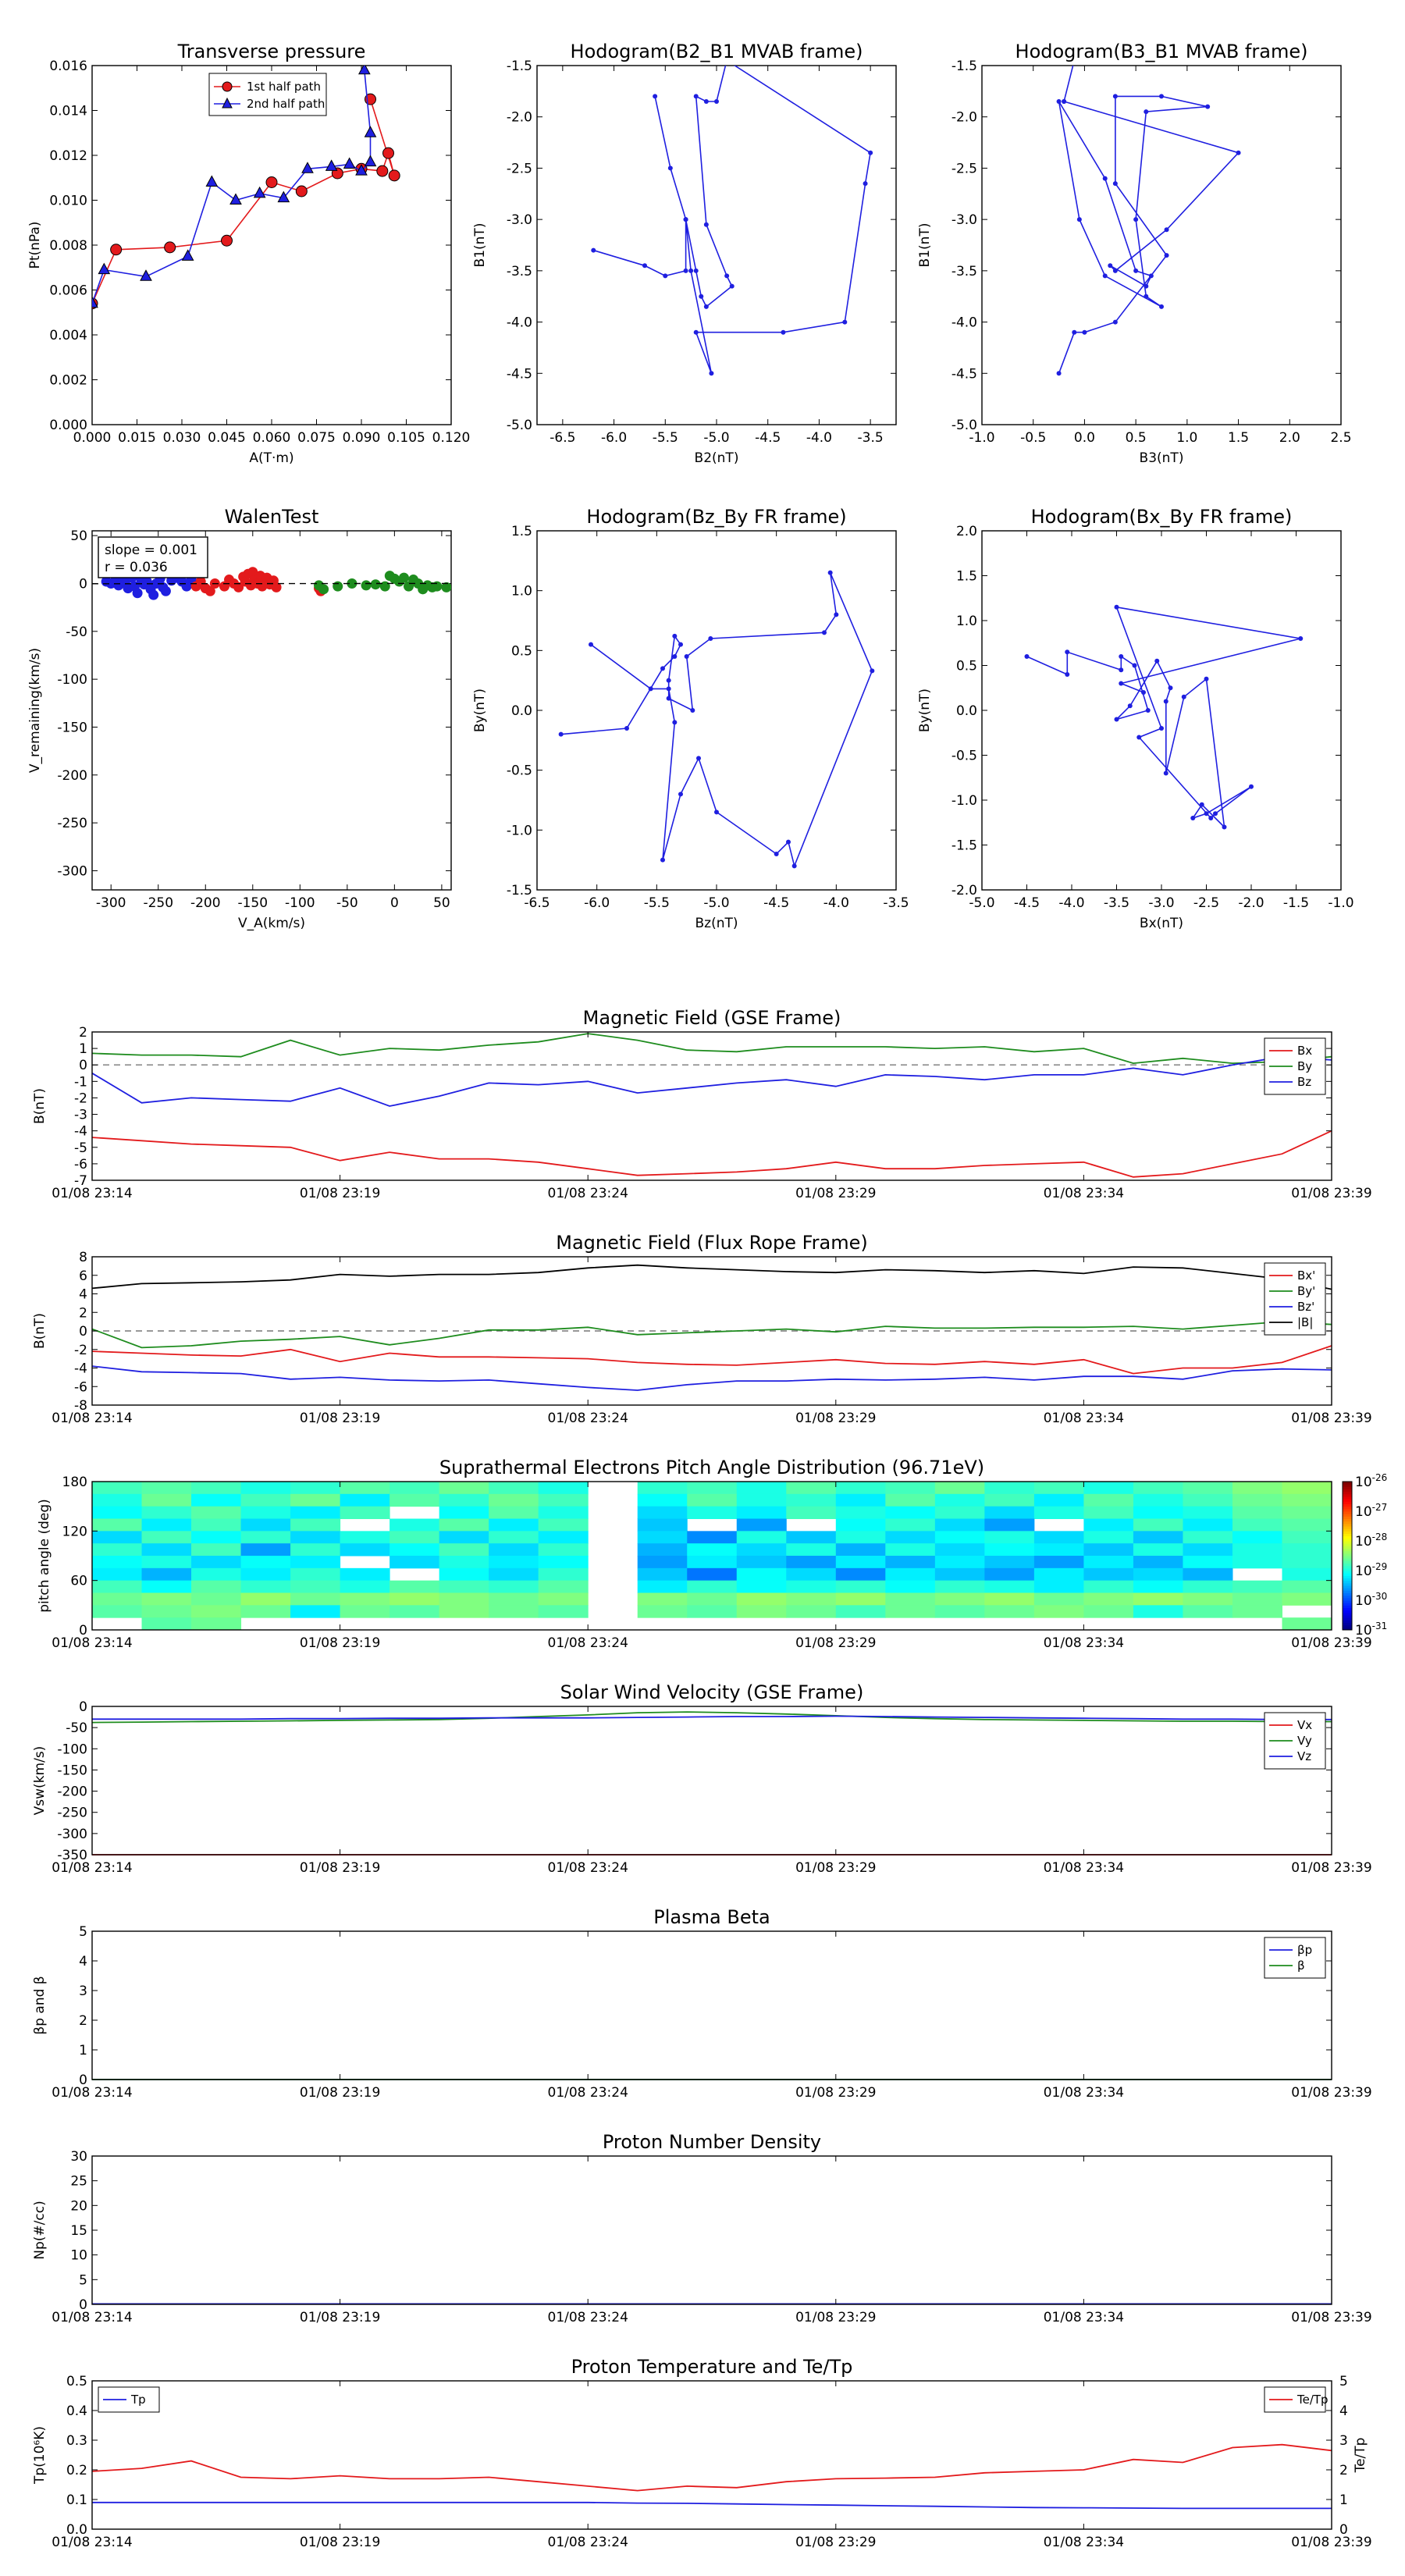 The height and width of the screenshot is (2576, 1405). What do you see at coordinates (712, 1556) in the screenshot?
I see `heatmap-cells` at bounding box center [712, 1556].